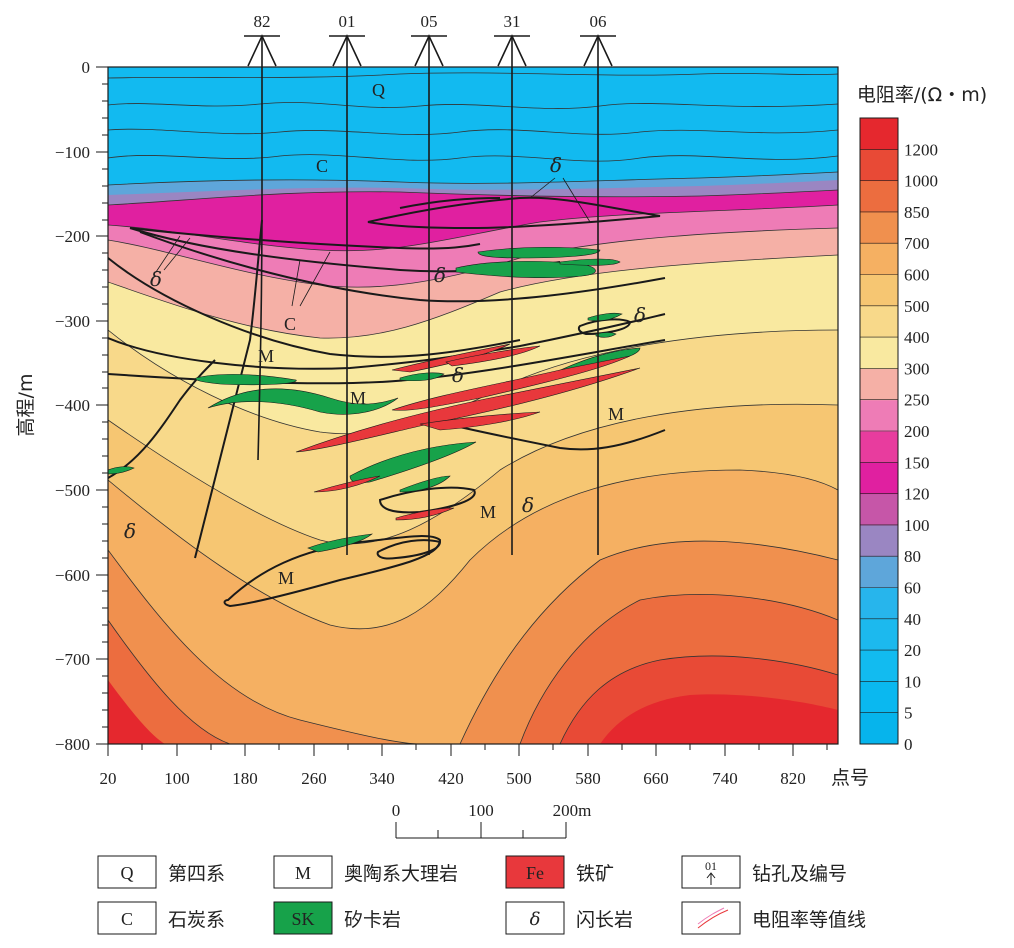 Image resolution: width=1014 pixels, height=948 pixels. I want to click on borehole-label-82: 82, so click(262, 21).